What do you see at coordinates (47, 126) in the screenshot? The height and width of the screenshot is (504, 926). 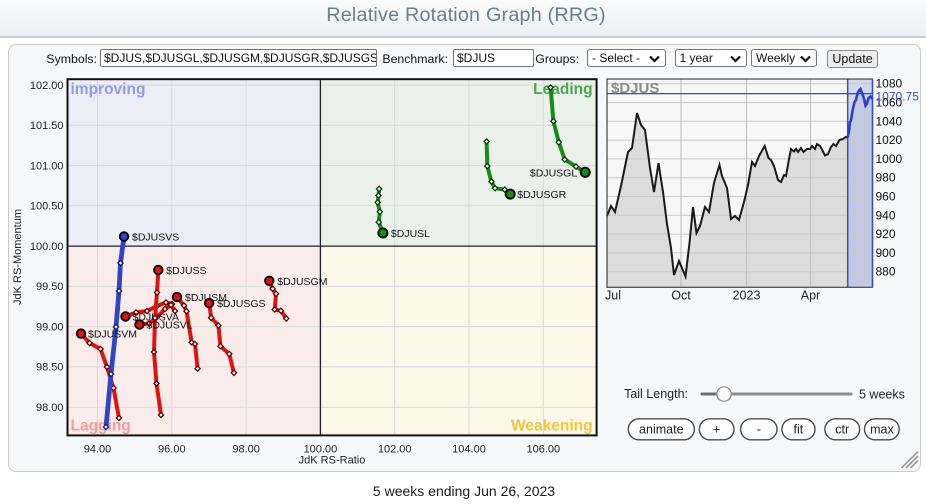 I see `svg-text: 101.50` at bounding box center [47, 126].